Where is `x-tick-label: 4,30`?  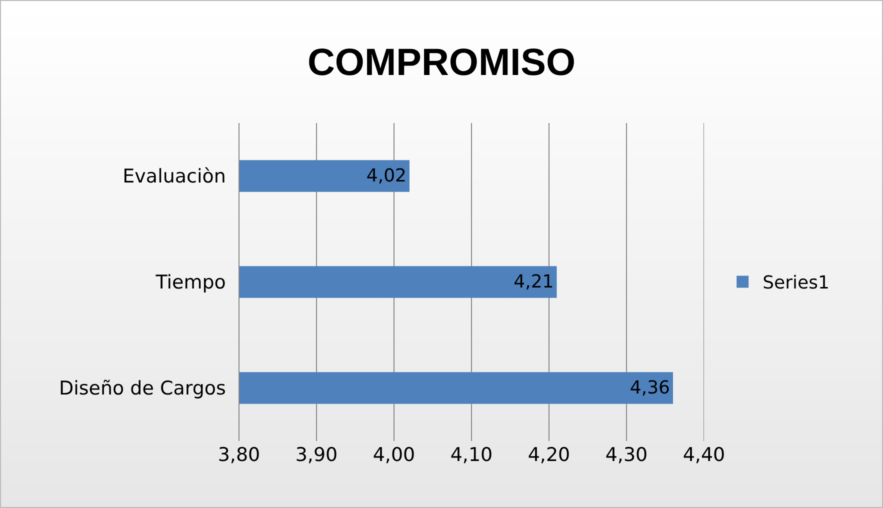
x-tick-label: 4,30 is located at coordinates (626, 455).